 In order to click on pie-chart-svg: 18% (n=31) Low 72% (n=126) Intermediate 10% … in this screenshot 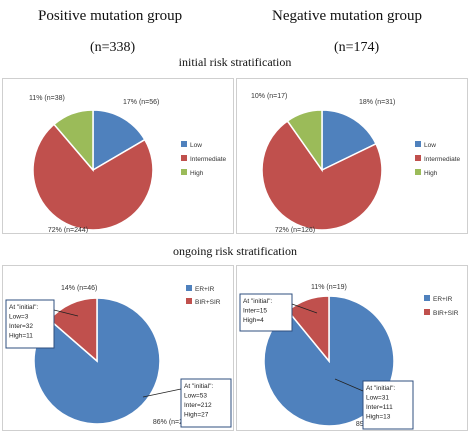, I will do `click(356, 163)`.